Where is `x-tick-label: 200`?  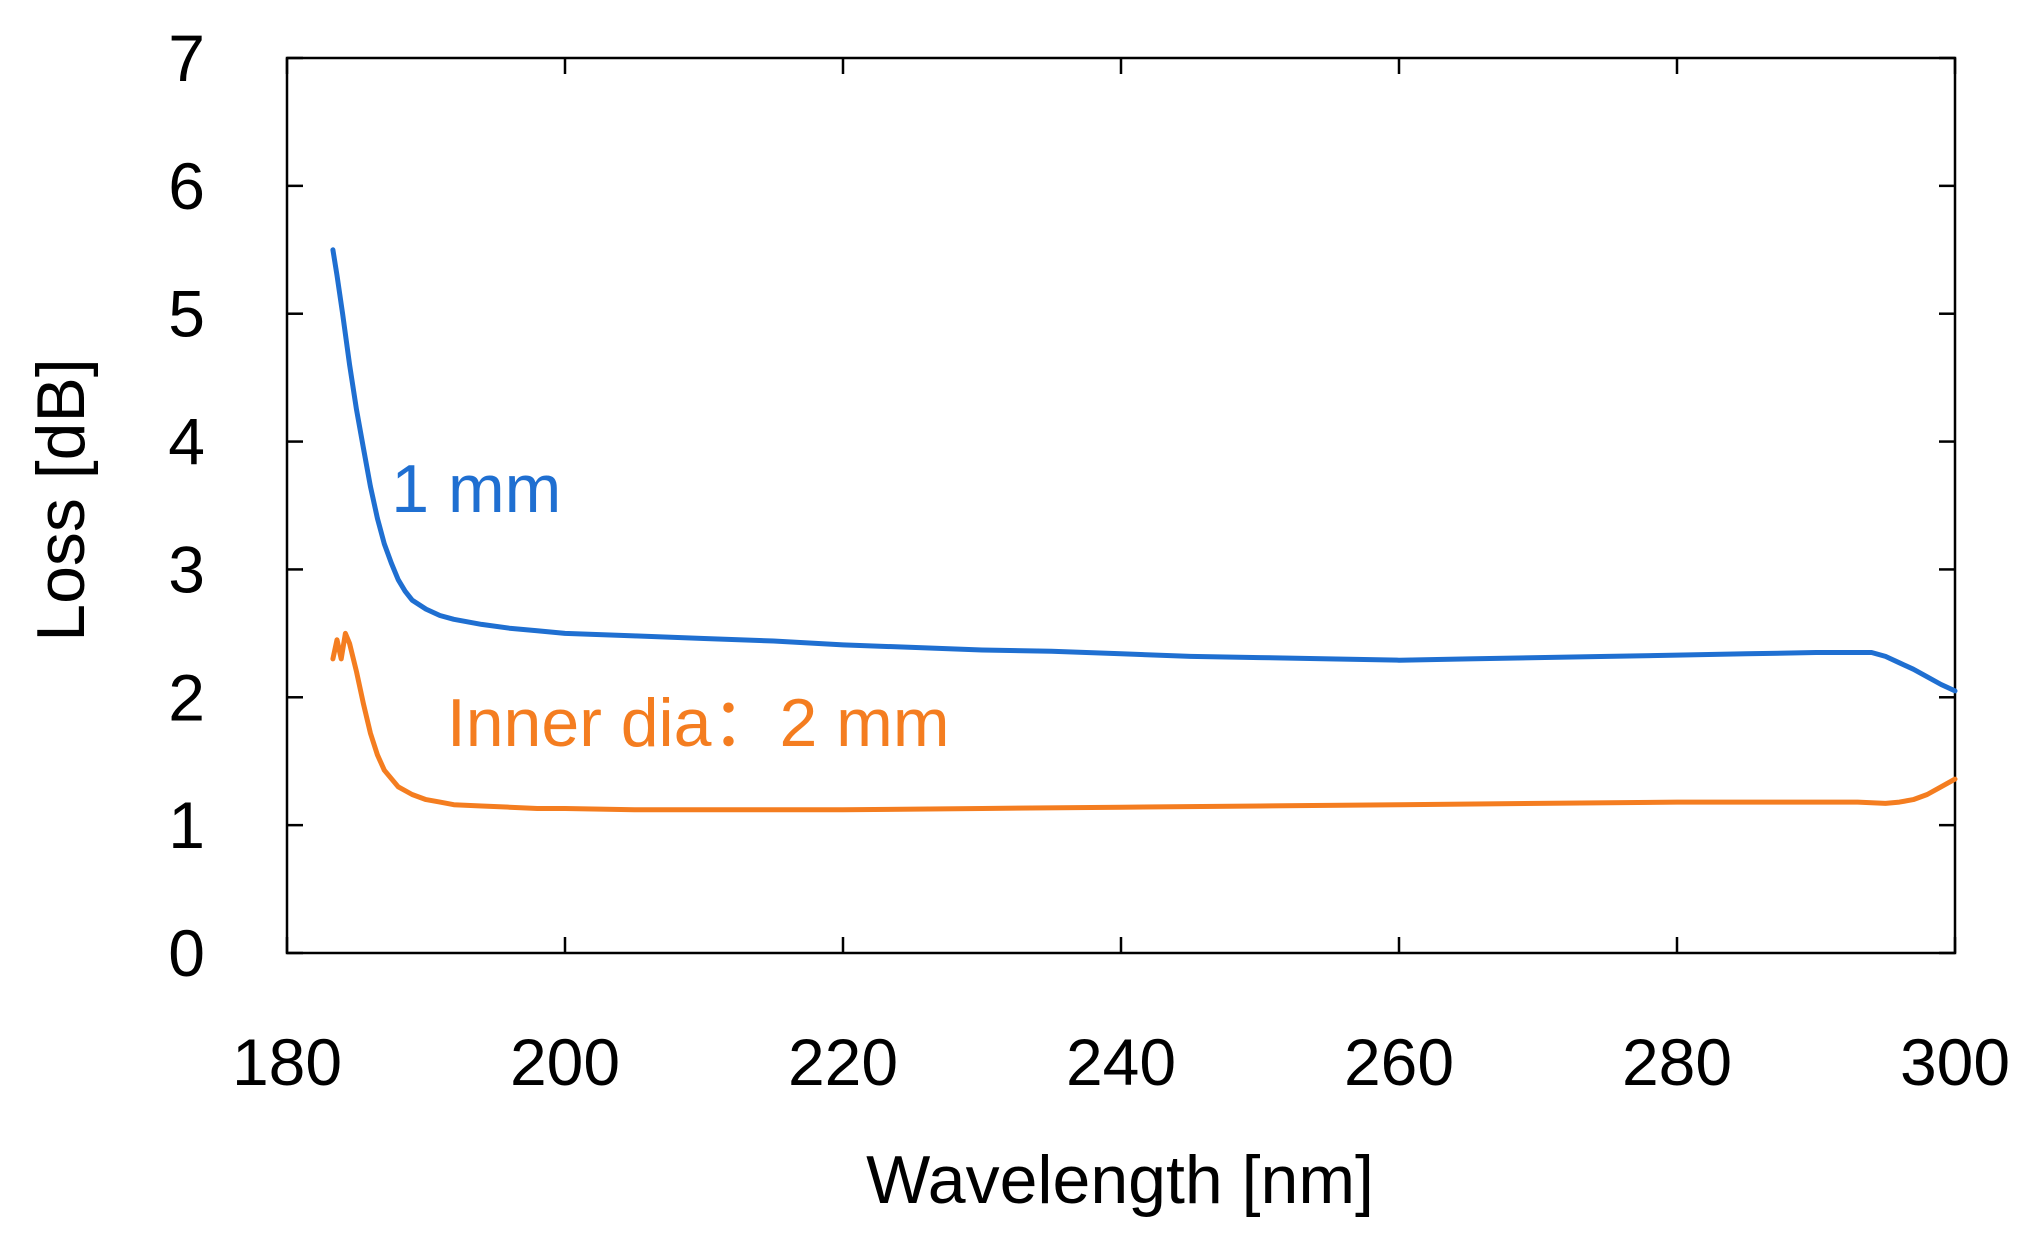
x-tick-label: 200 is located at coordinates (565, 1062).